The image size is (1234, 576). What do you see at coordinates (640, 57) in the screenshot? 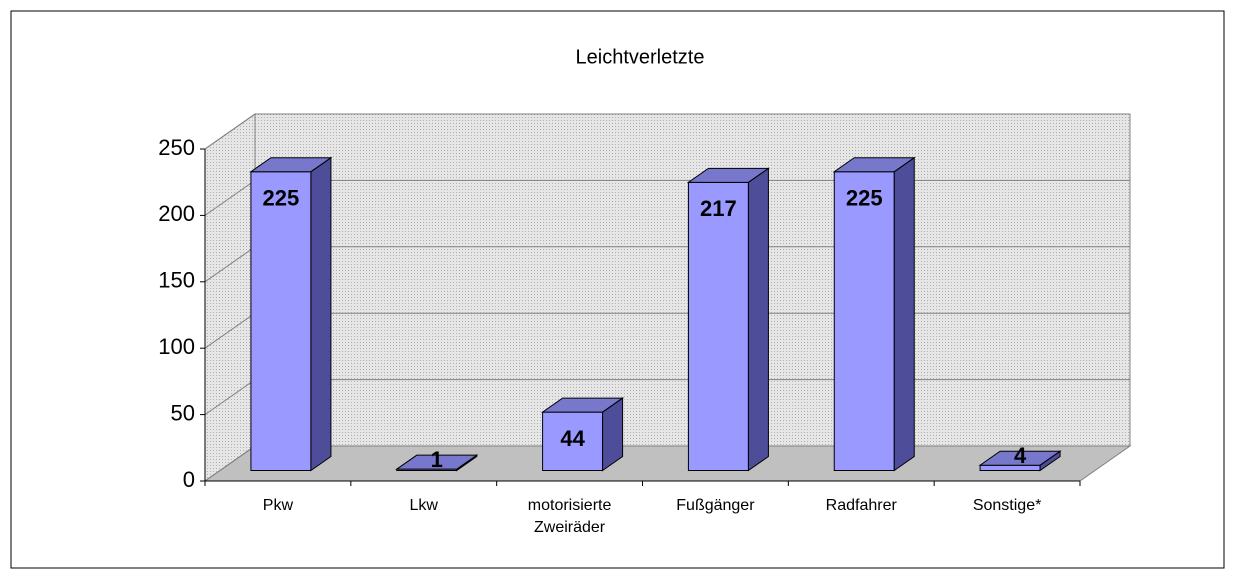
I see `chart-title: Leichtverletzte` at bounding box center [640, 57].